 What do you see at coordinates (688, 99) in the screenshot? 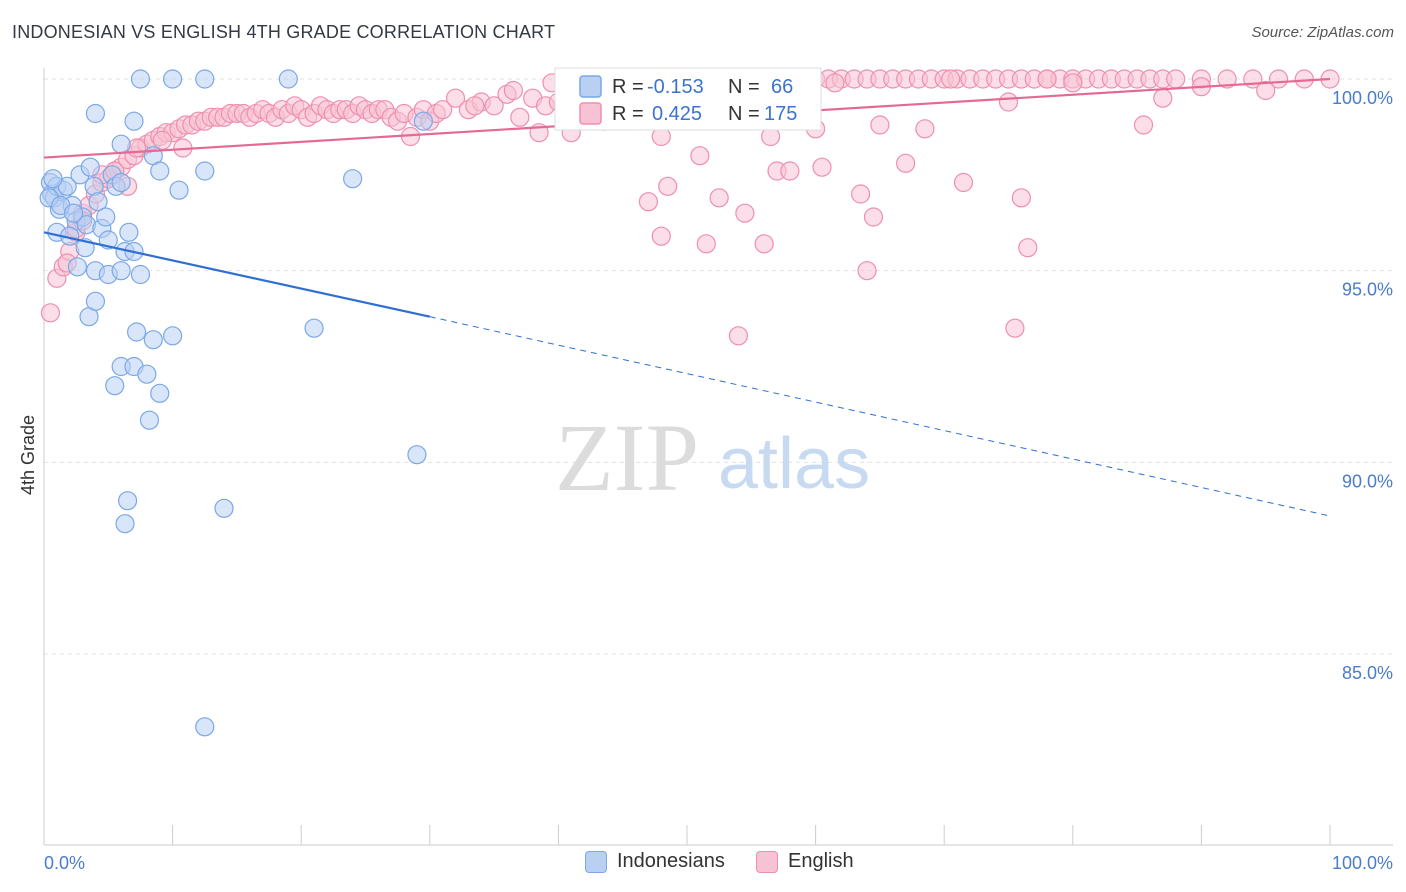
I see `stats-legend: R = -0.153 N = 66 R = 0.425 N = 175` at bounding box center [688, 99].